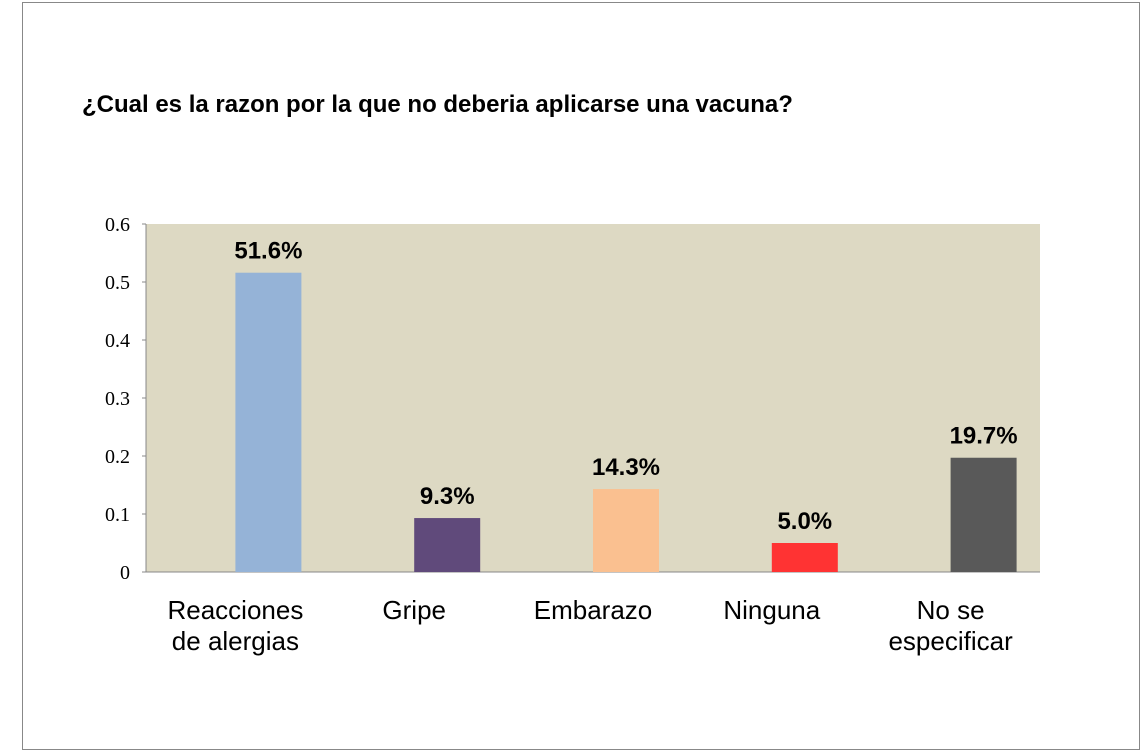 This screenshot has height=752, width=1144. Describe the element at coordinates (984, 436) in the screenshot. I see `data-label: 19.7%` at that location.